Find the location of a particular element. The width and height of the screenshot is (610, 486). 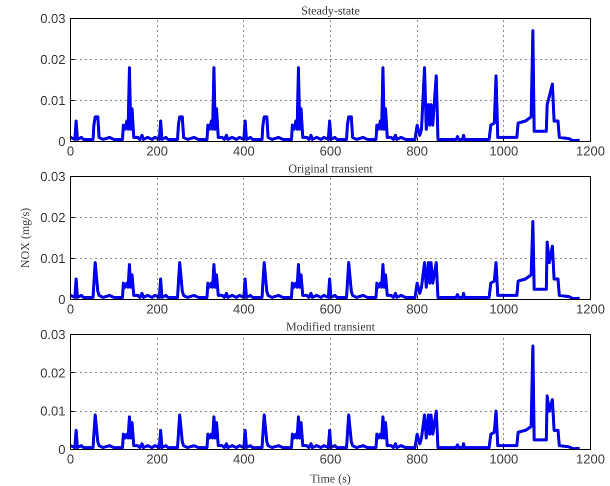

x-axis-title: Time (s) is located at coordinates (330, 479).